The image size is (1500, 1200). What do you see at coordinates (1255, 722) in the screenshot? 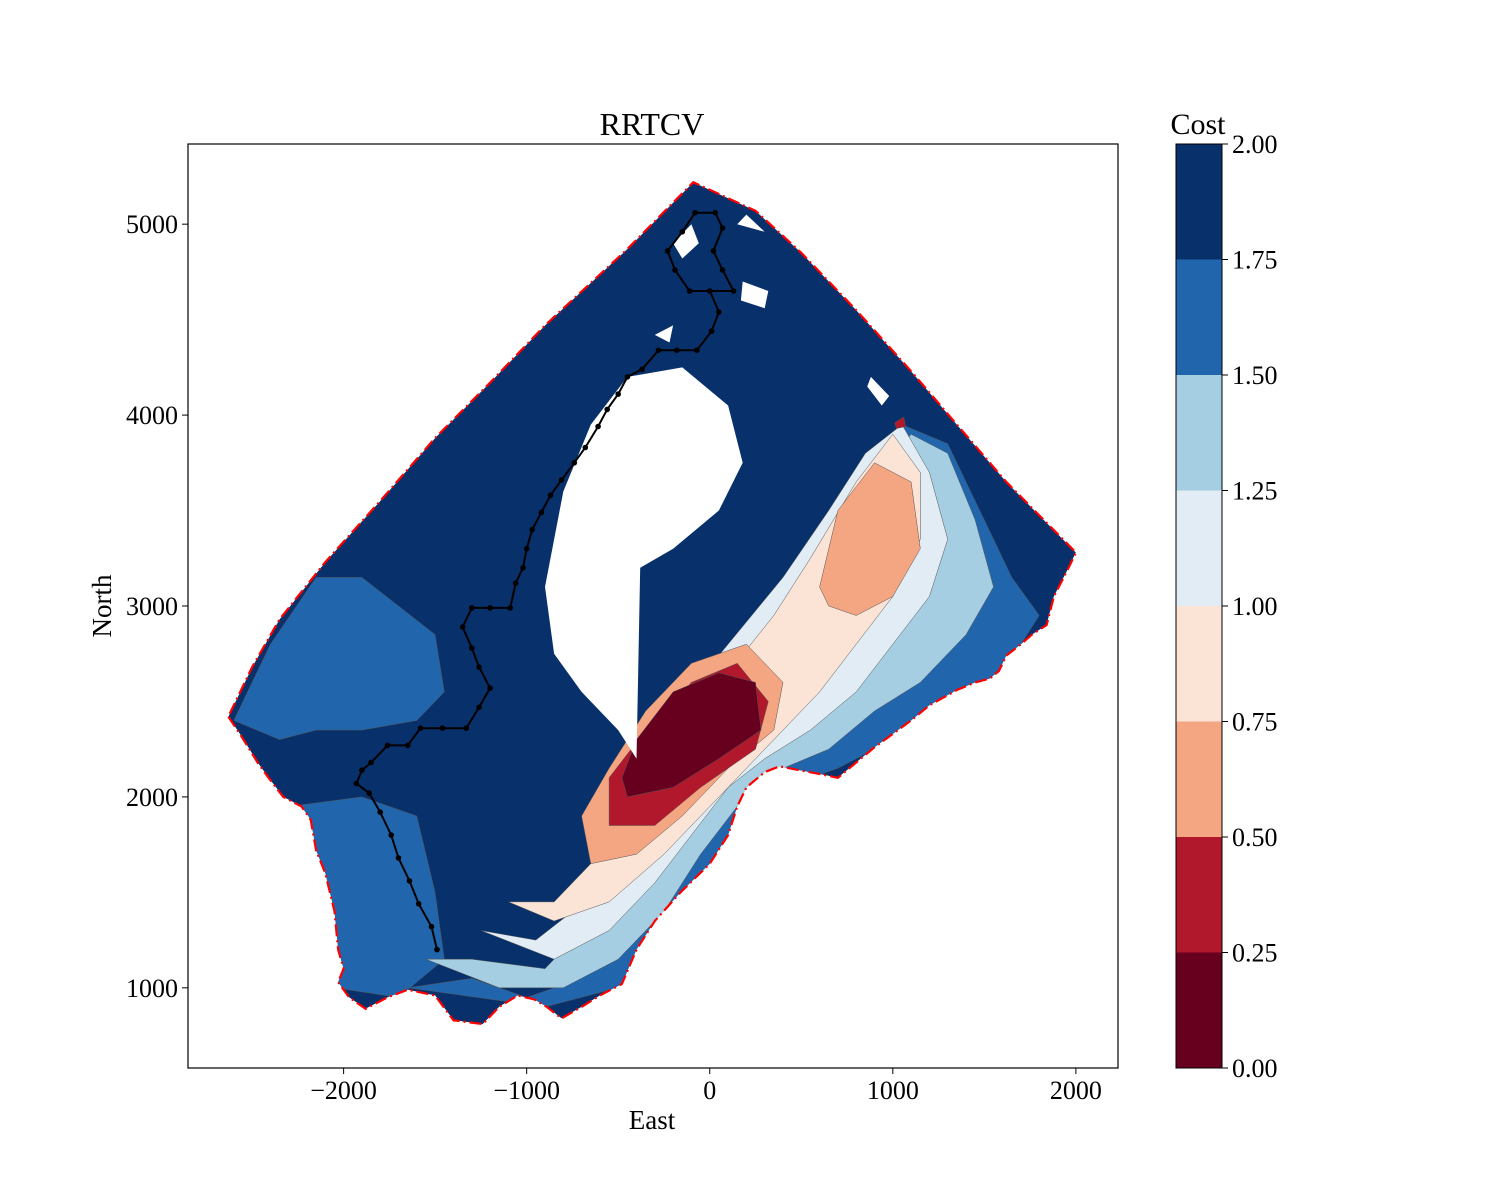
I see `colorbar-tick-label: 0.75` at bounding box center [1255, 722].